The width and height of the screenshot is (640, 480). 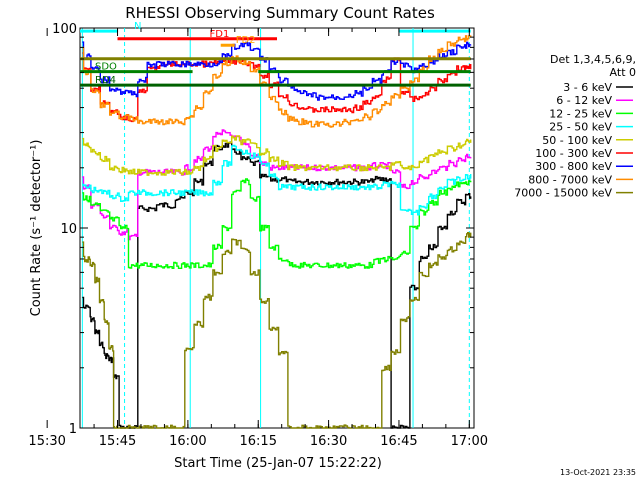 I want to click on legend-label-1: 6 - 12 keV, so click(x=584, y=100).